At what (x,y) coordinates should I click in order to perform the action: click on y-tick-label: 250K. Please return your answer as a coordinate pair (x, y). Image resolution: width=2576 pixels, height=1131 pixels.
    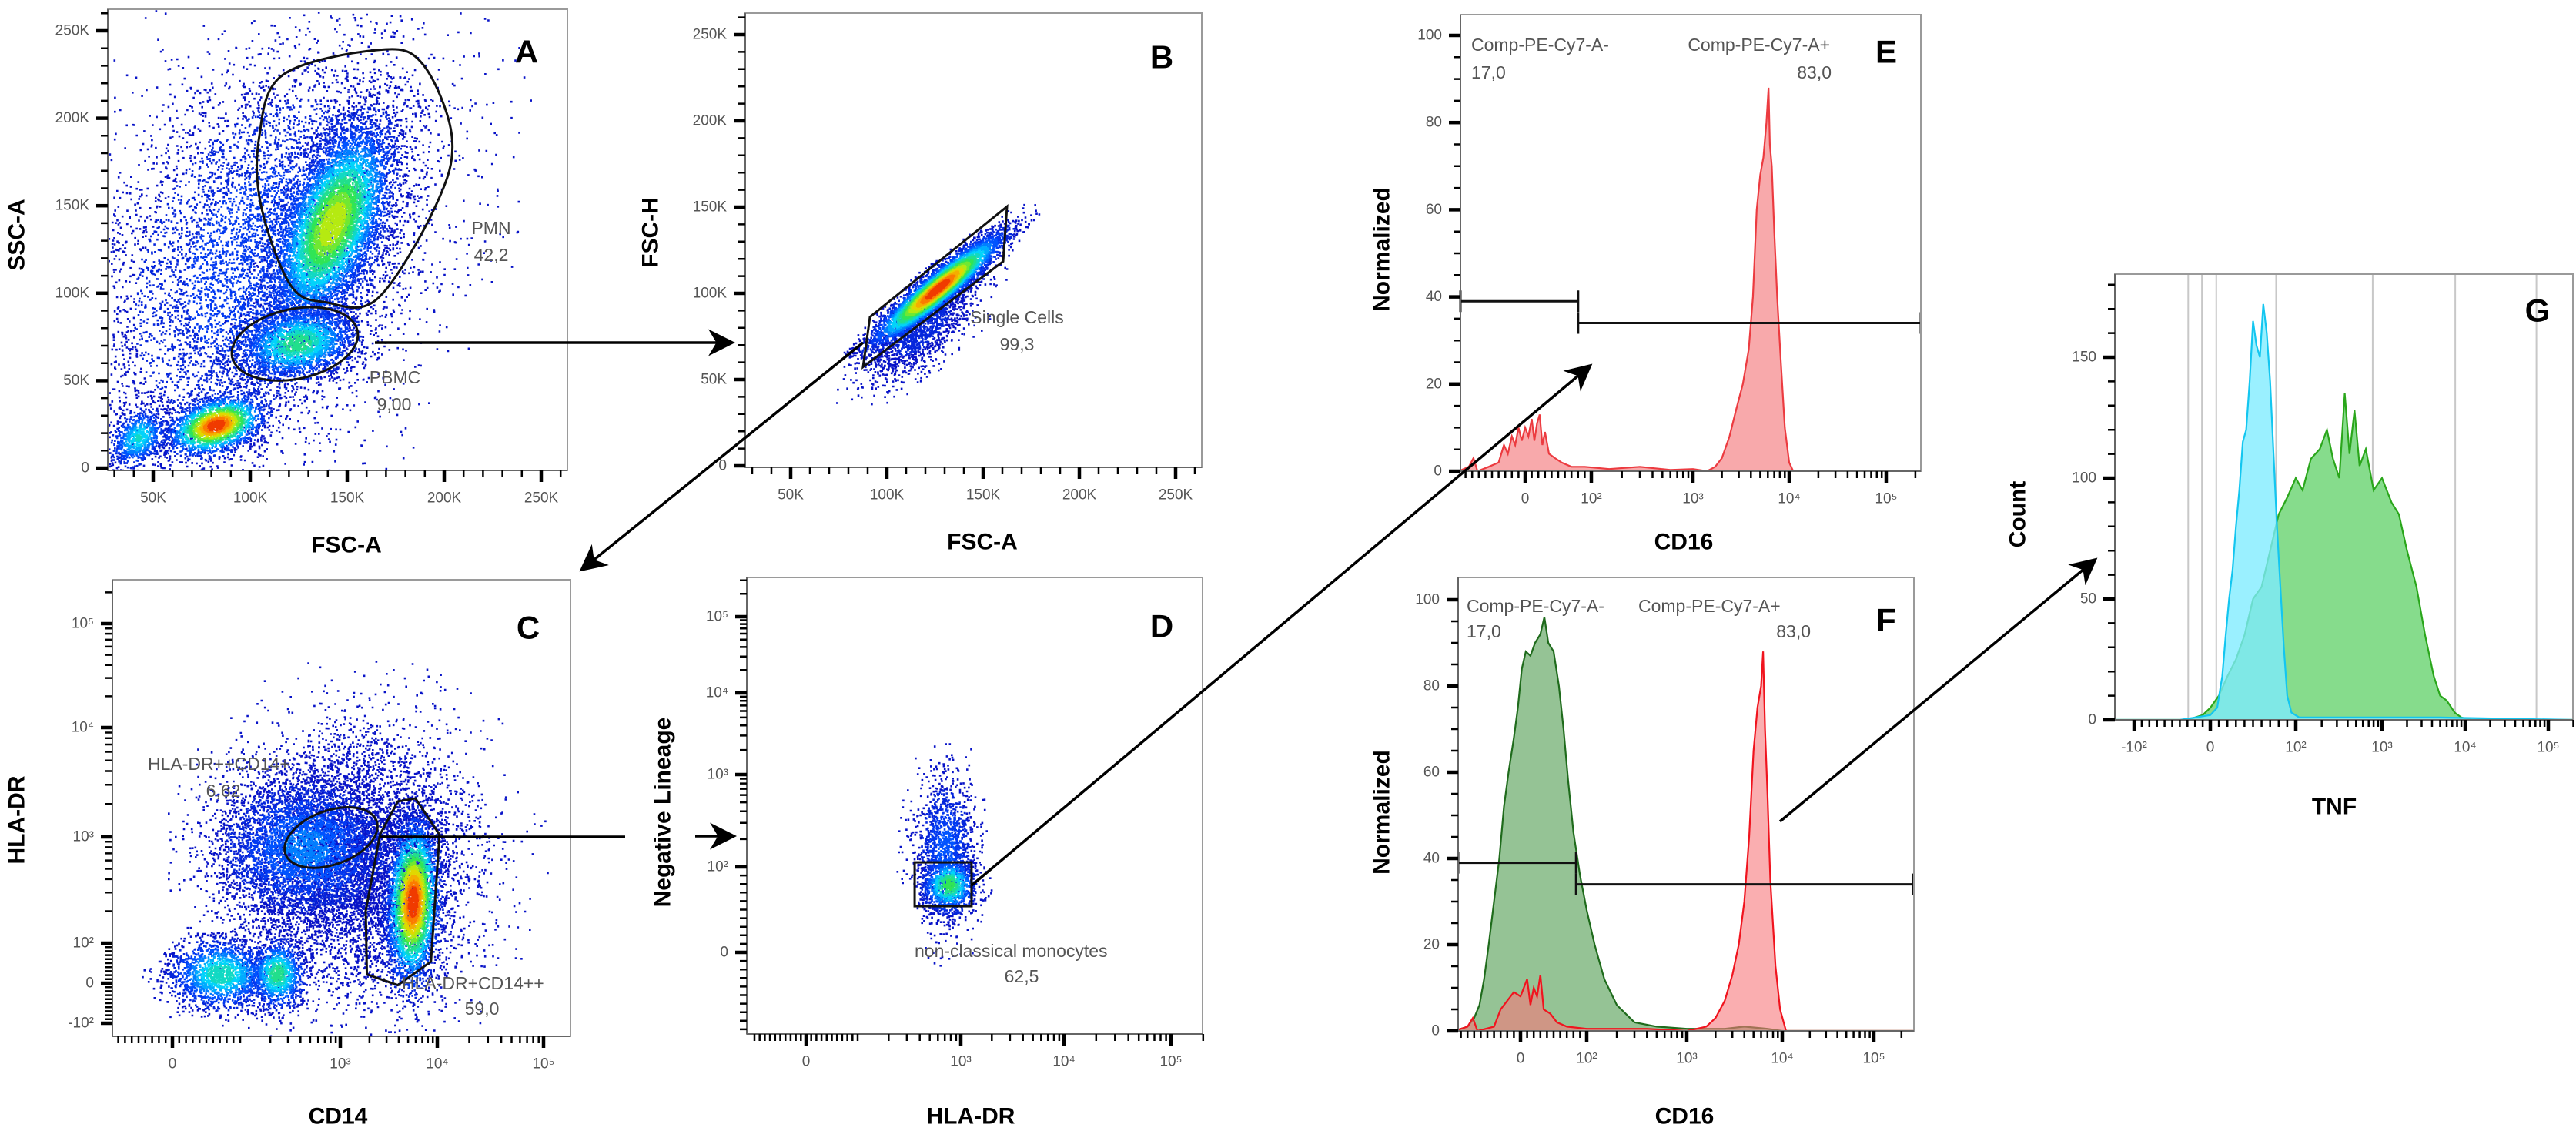
    Looking at the image, I should click on (73, 31).